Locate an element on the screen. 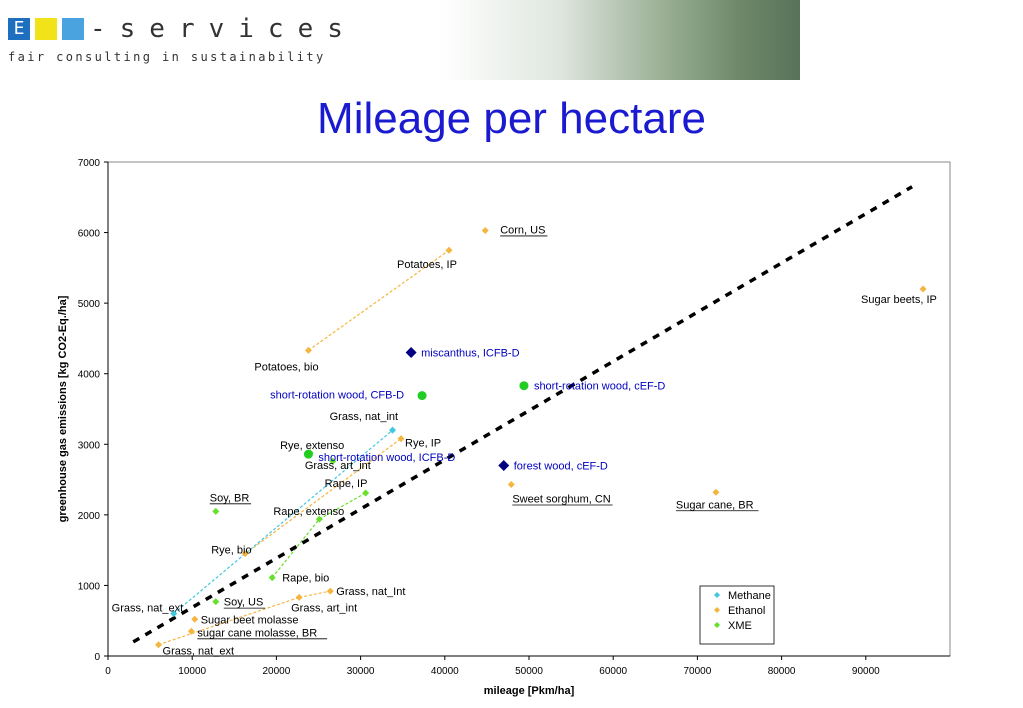 This screenshot has width=1023, height=708. label-short-rotation-wood-icfb-d: short-rotation wood, ICFB-D is located at coordinates (386, 458).